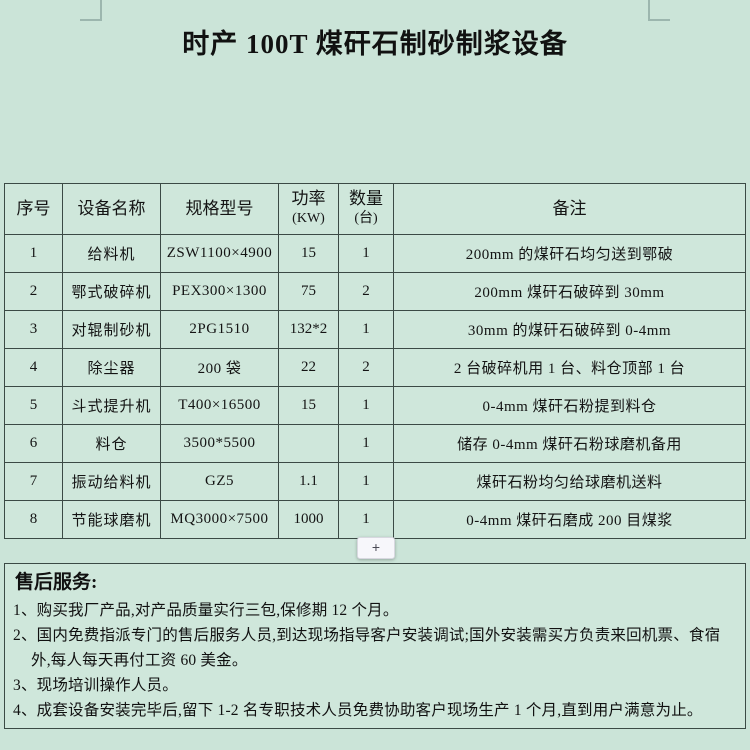 This screenshot has width=750, height=750. Describe the element at coordinates (308, 443) in the screenshot. I see `cell-power` at that location.